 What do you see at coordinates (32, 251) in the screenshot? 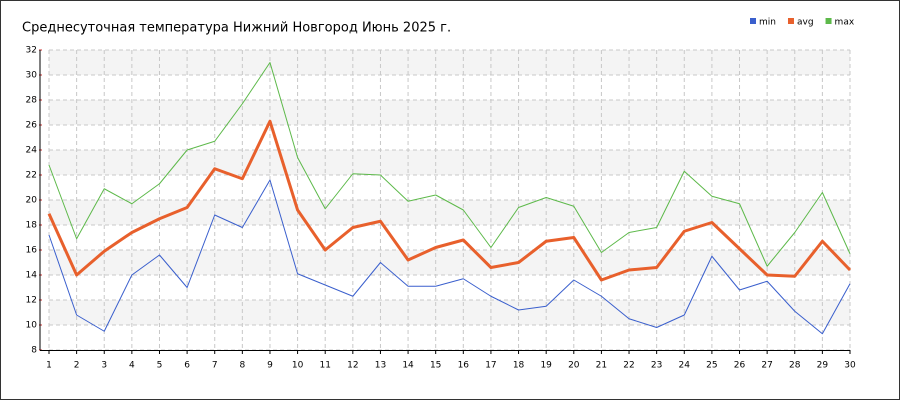
I see `y-tick-label: 16` at bounding box center [32, 251].